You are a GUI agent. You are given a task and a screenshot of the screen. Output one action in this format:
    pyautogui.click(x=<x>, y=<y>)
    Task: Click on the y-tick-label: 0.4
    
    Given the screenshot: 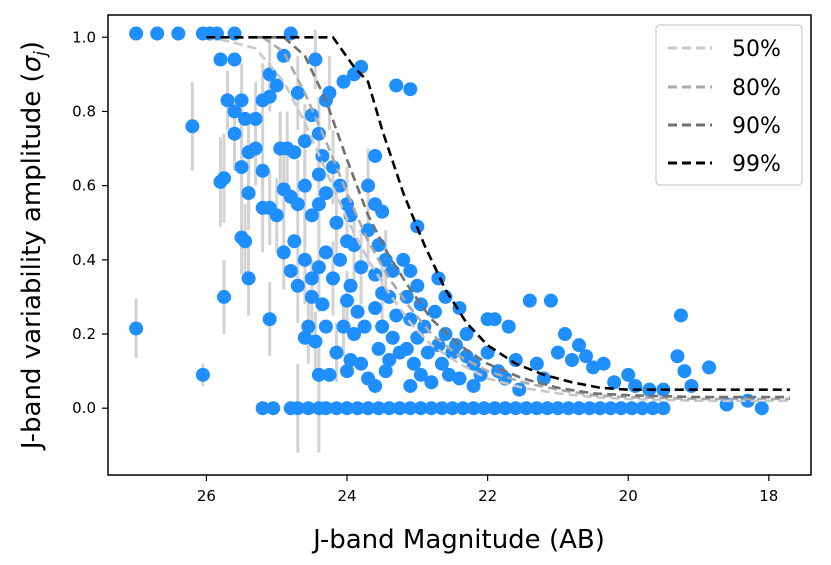 What is the action you would take?
    pyautogui.click(x=84, y=260)
    